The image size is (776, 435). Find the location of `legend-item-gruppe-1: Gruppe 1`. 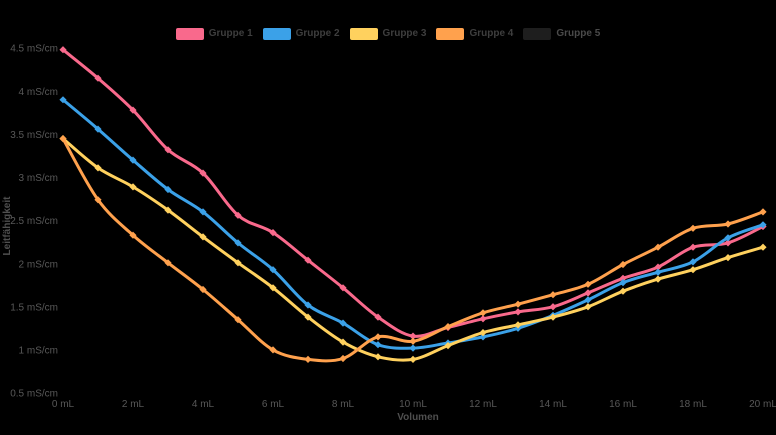

legend-item-gruppe-1: Gruppe 1 is located at coordinates (214, 34).